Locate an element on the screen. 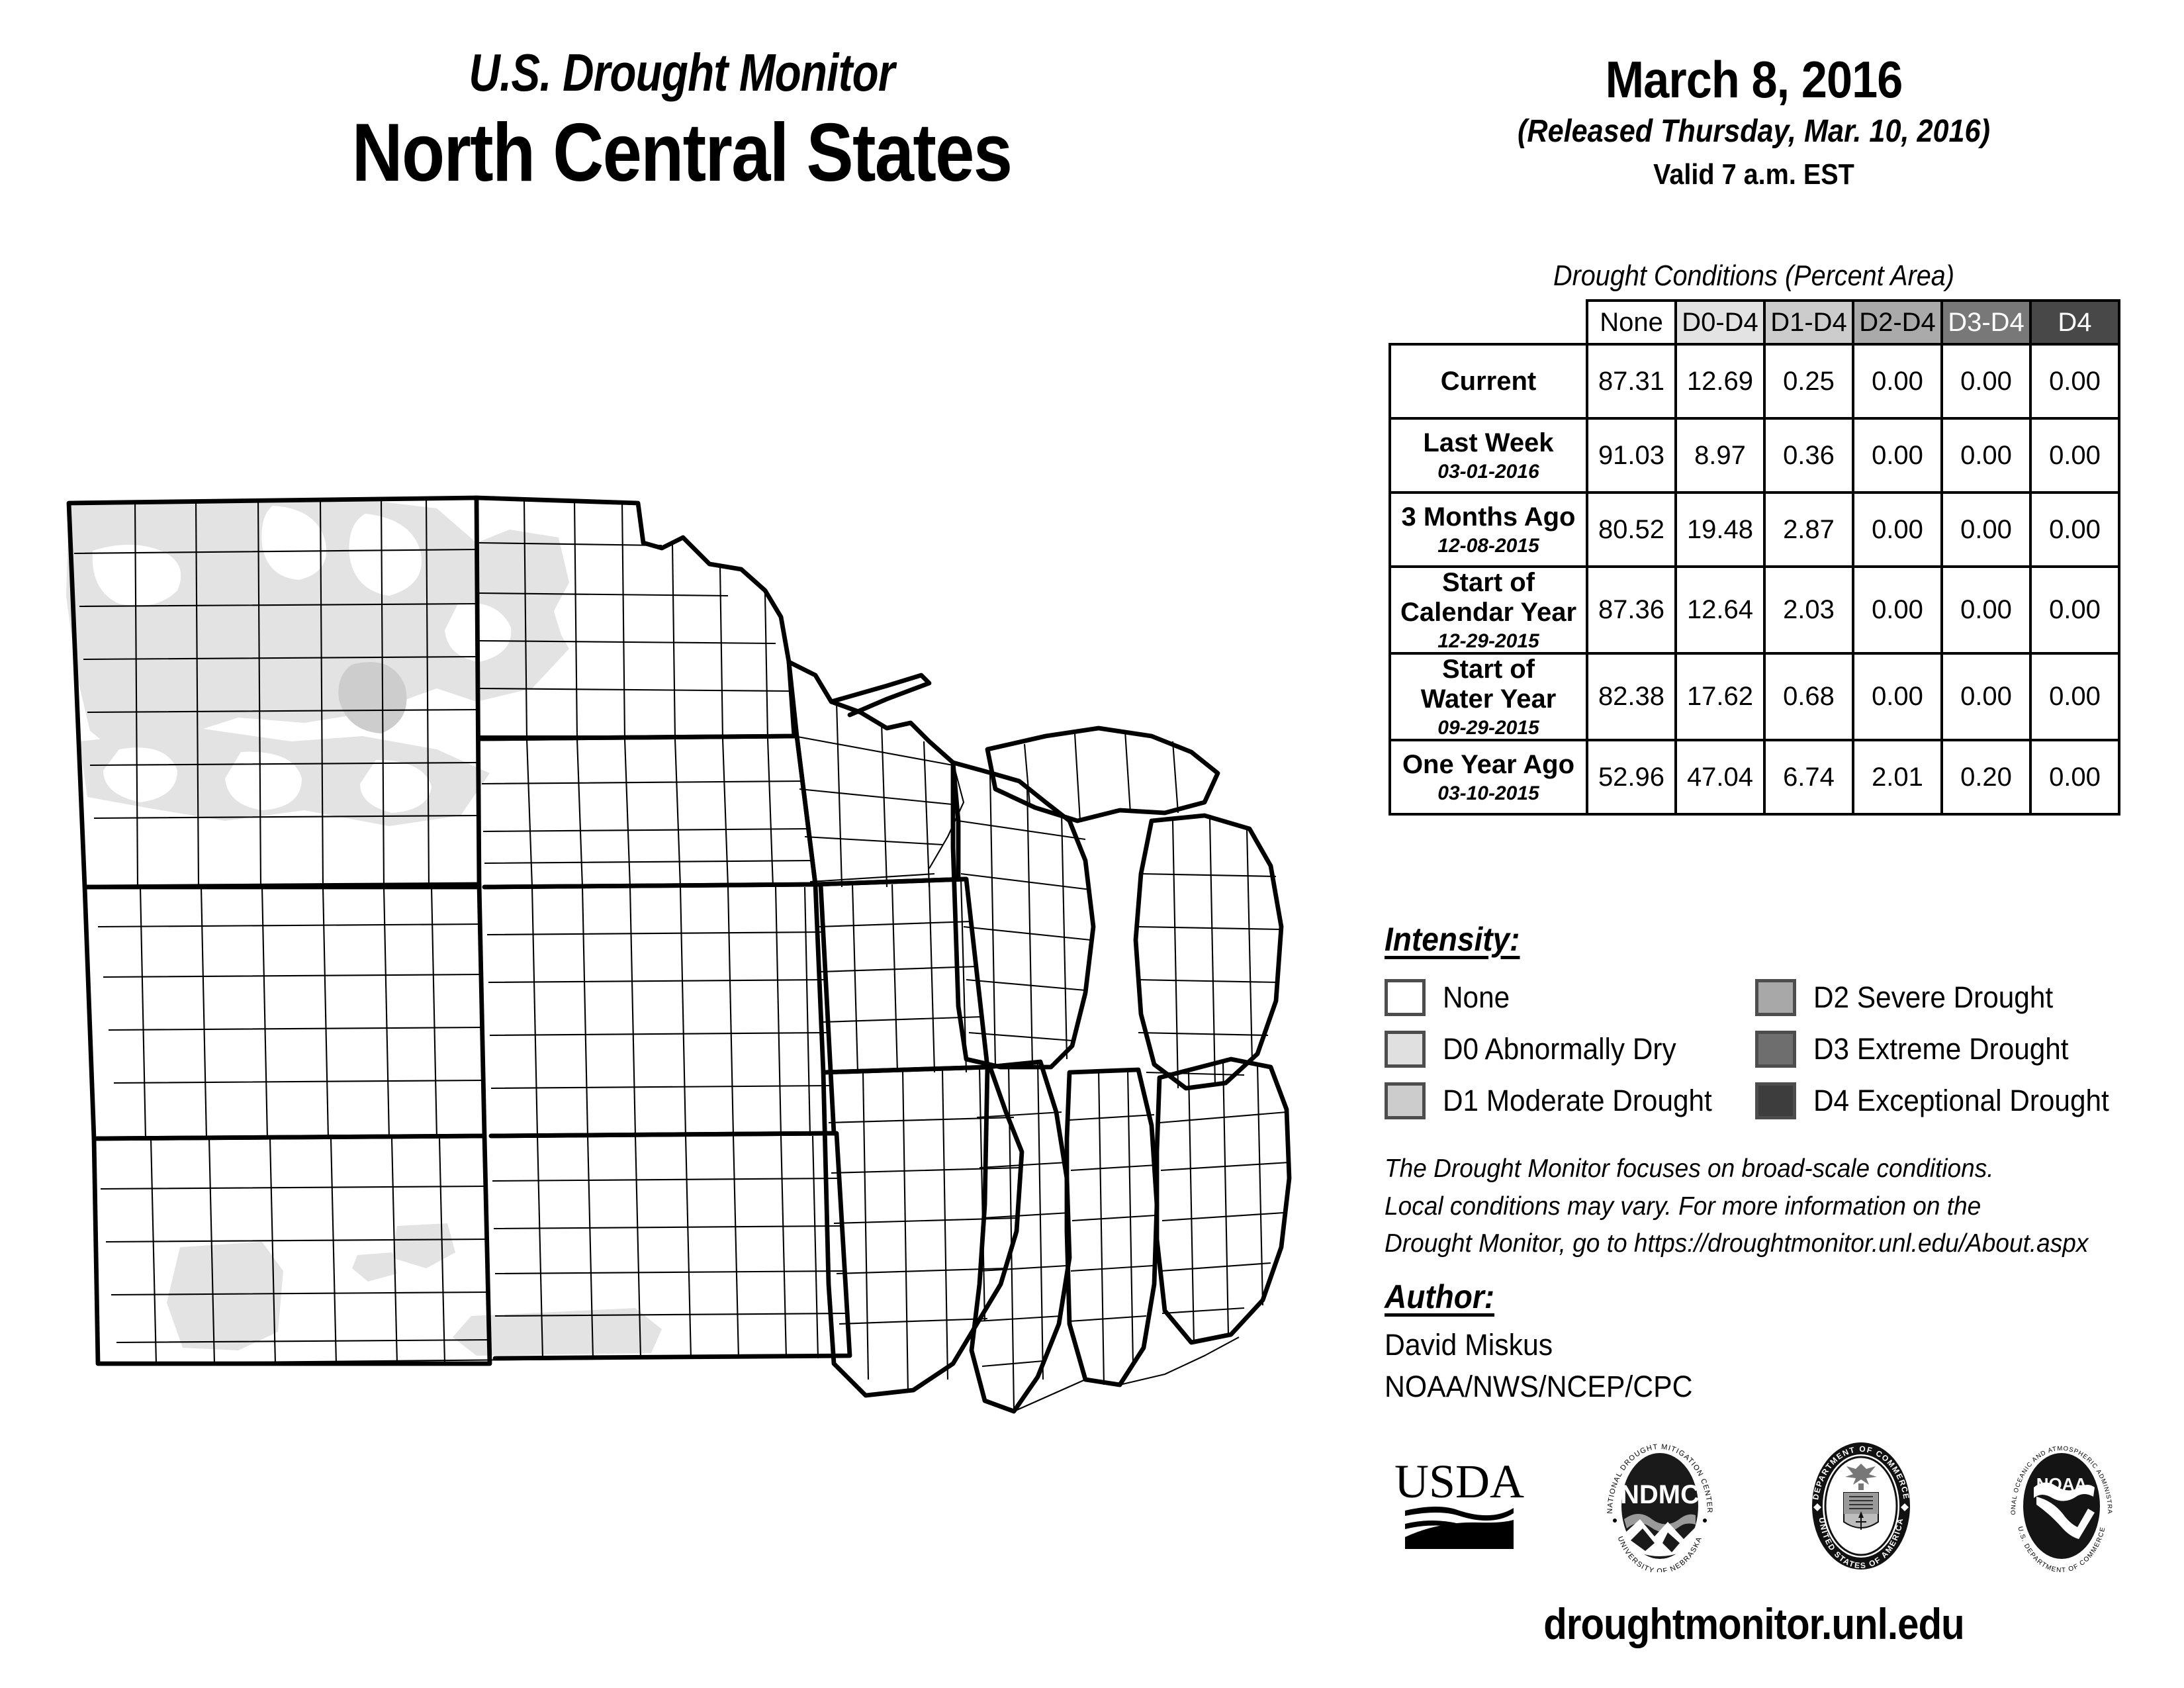  row-label-date: 09-29-2015 is located at coordinates (1488, 727).